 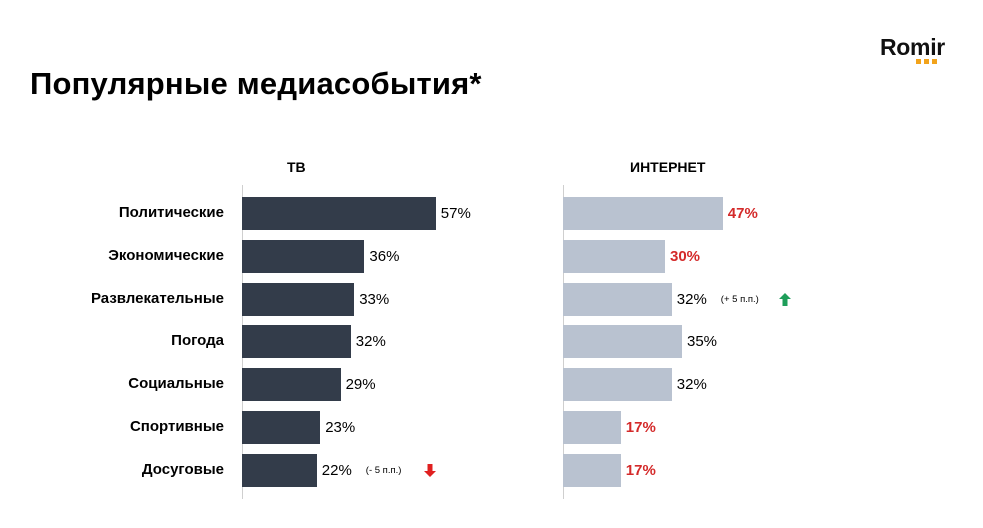 What do you see at coordinates (739, 299) in the screenshot?
I see `internet-change-note: (+ 5 п.п.)` at bounding box center [739, 299].